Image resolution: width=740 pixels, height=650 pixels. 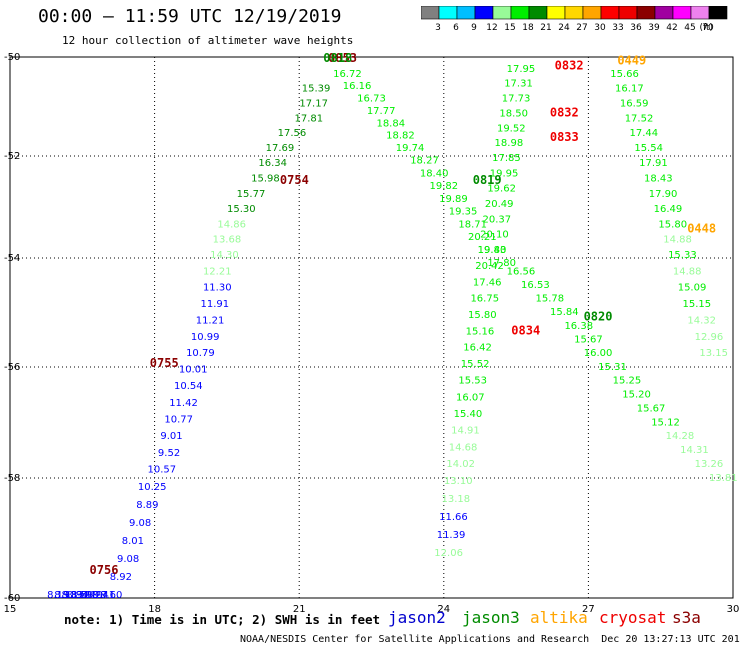 What do you see at coordinates (665, 422) in the screenshot?
I see `wave-height-reading: 15.12` at bounding box center [665, 422].